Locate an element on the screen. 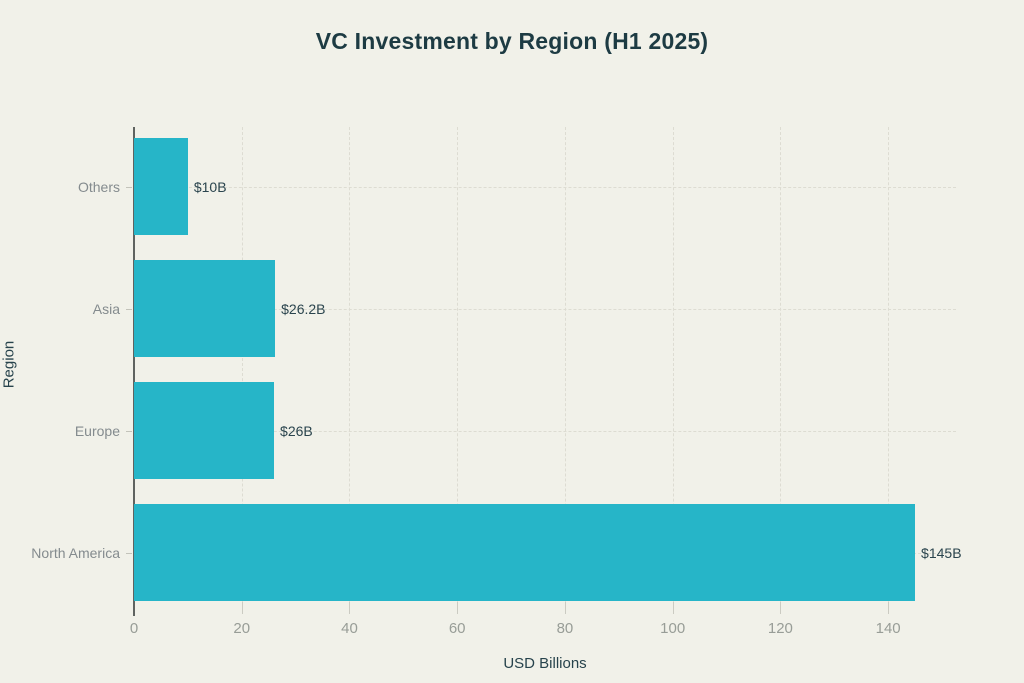  x-tick-label: 100 is located at coordinates (673, 628).